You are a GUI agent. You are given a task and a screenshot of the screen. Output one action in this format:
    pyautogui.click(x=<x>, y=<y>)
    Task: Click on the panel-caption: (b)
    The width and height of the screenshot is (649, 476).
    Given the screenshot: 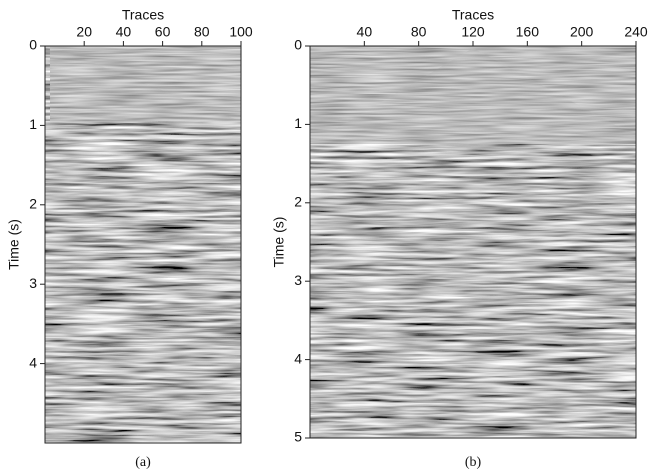 What is the action you would take?
    pyautogui.click(x=473, y=462)
    